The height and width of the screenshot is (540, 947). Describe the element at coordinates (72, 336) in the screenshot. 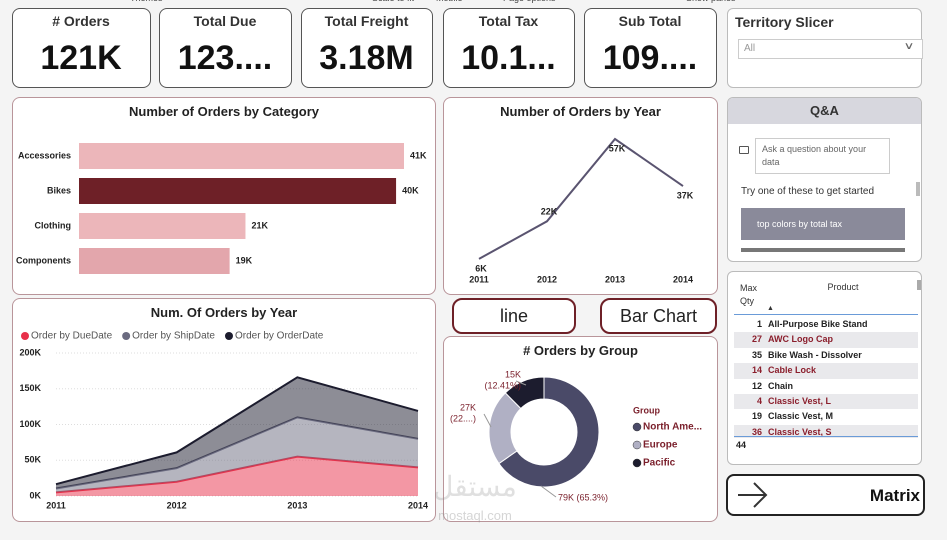

I see `legend-label: Order by DueDate` at that location.